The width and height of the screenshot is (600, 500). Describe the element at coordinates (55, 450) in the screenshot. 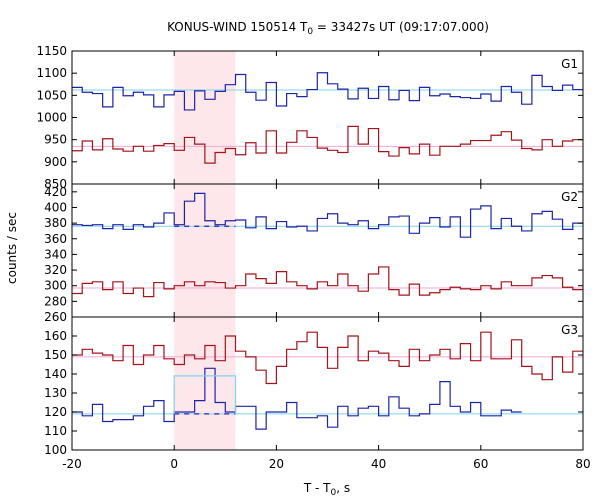

I see `y-tick-label: 100` at that location.